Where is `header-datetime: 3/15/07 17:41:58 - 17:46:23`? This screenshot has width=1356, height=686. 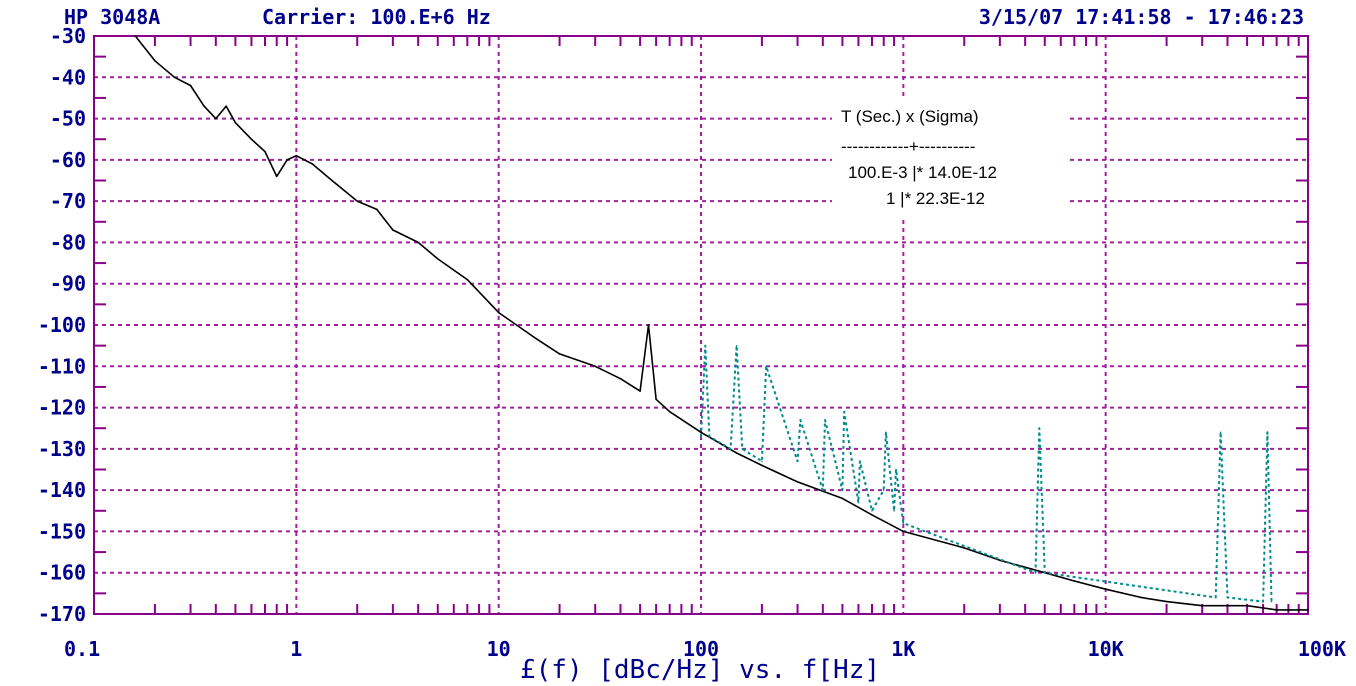 header-datetime: 3/15/07 17:41:58 - 17:46:23 is located at coordinates (1141, 17).